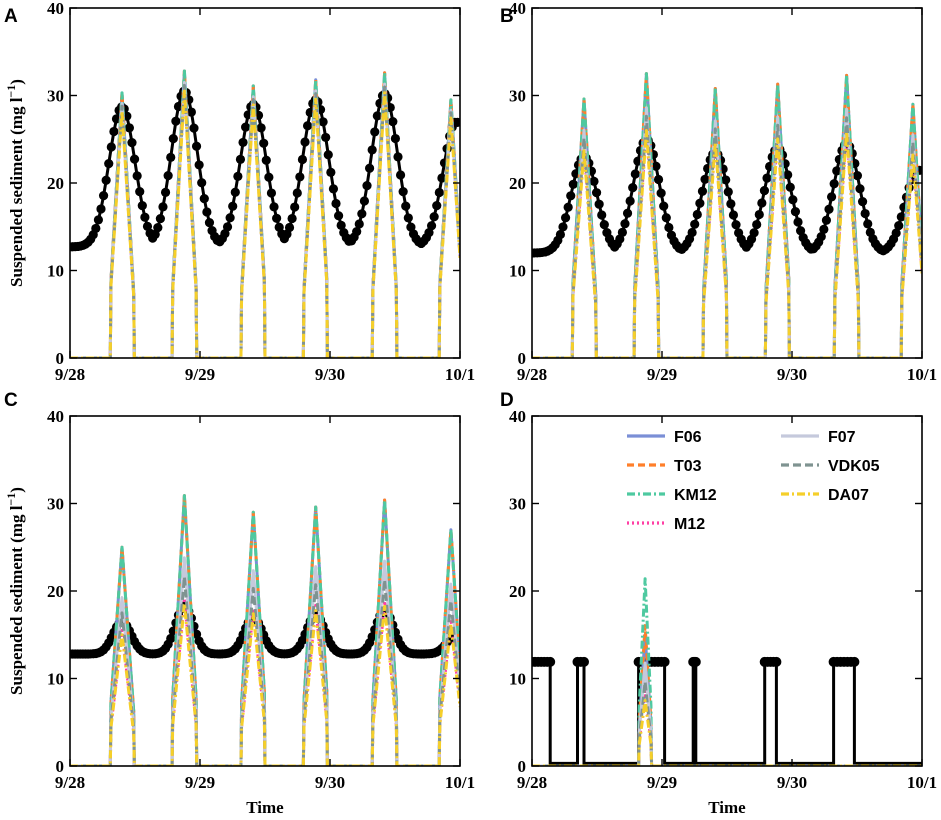 The width and height of the screenshot is (941, 820). Describe the element at coordinates (507, 16) in the screenshot. I see `panel-letter: B` at that location.